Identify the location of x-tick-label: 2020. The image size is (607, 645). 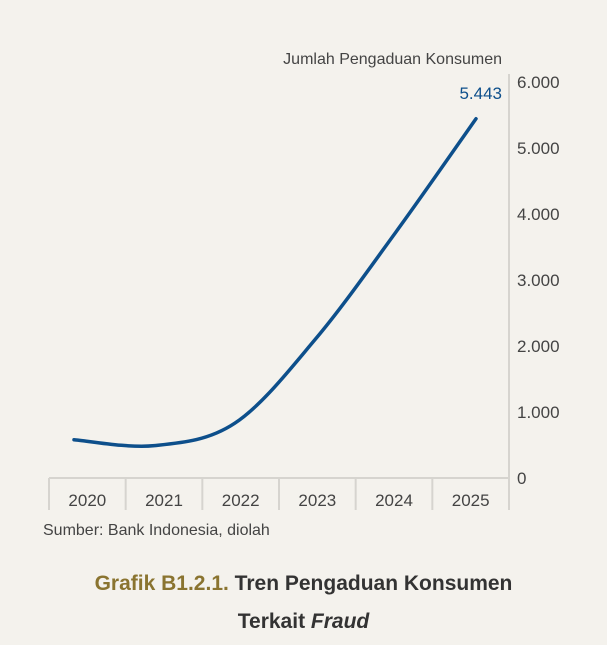
(87, 500).